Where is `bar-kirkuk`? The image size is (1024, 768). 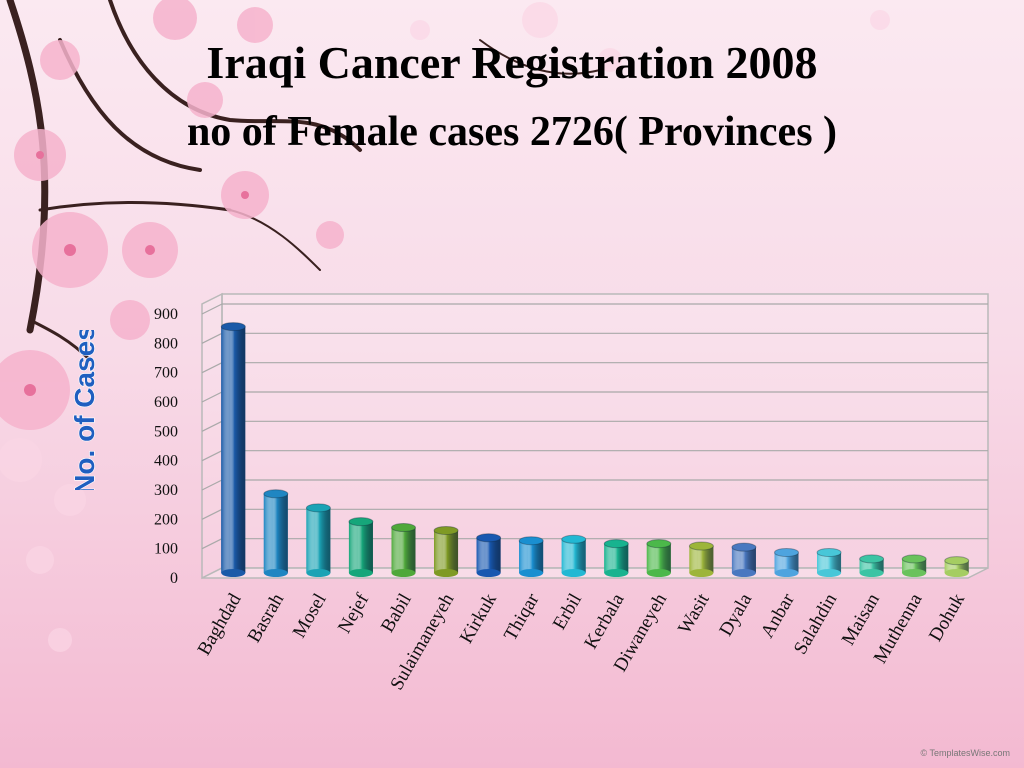 bar-kirkuk is located at coordinates (489, 555).